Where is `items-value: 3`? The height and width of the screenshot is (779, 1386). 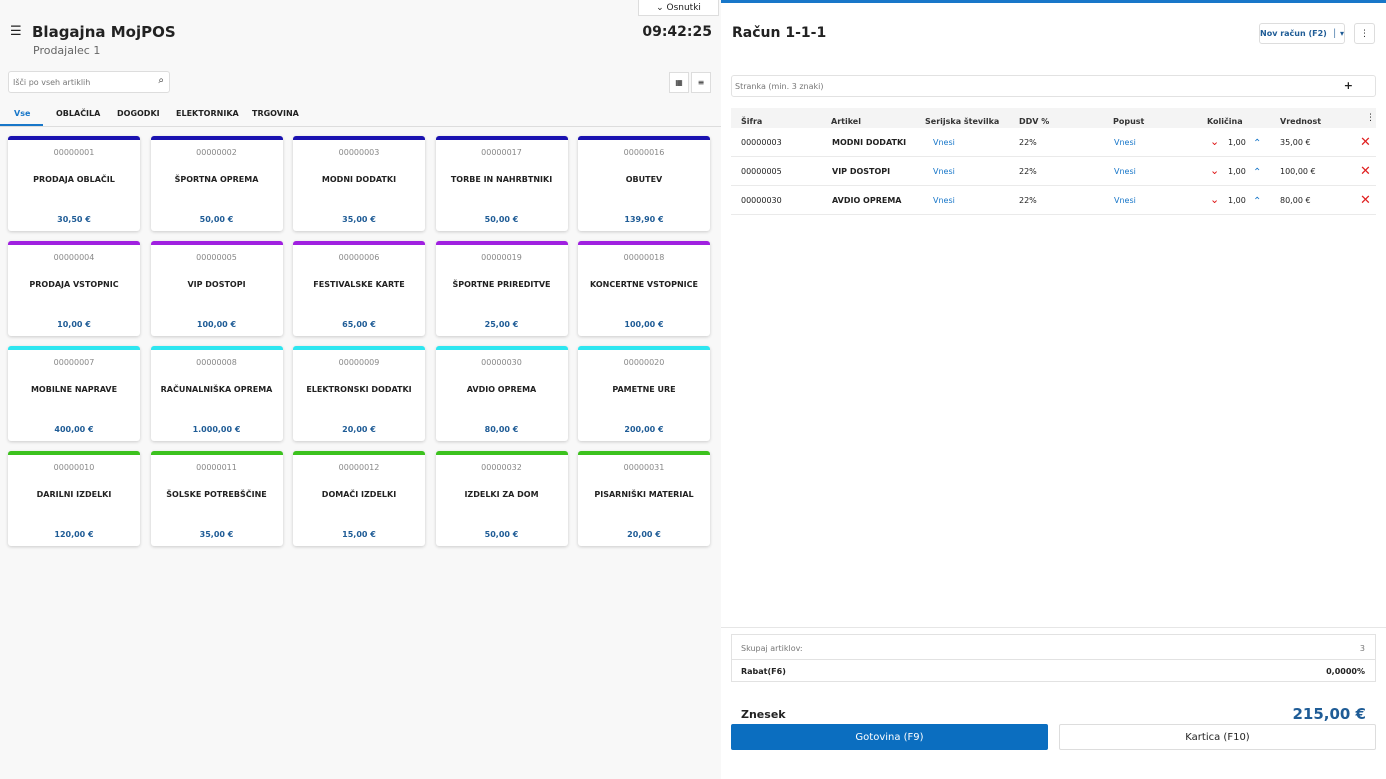
items-value: 3 is located at coordinates (1362, 648).